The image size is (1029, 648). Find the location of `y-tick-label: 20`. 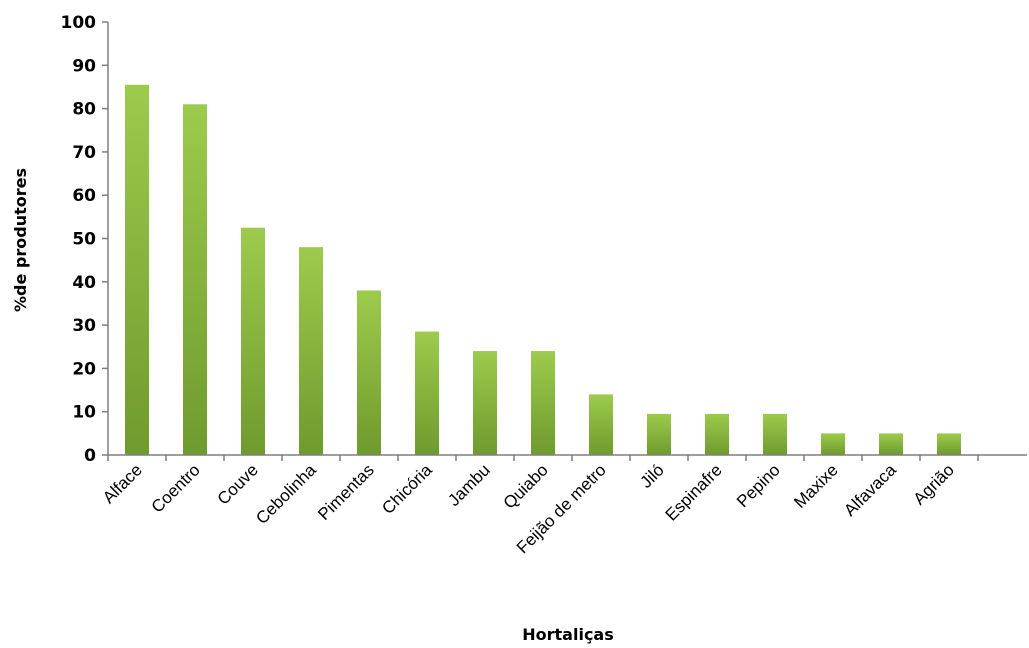

y-tick-label: 20 is located at coordinates (84, 369).